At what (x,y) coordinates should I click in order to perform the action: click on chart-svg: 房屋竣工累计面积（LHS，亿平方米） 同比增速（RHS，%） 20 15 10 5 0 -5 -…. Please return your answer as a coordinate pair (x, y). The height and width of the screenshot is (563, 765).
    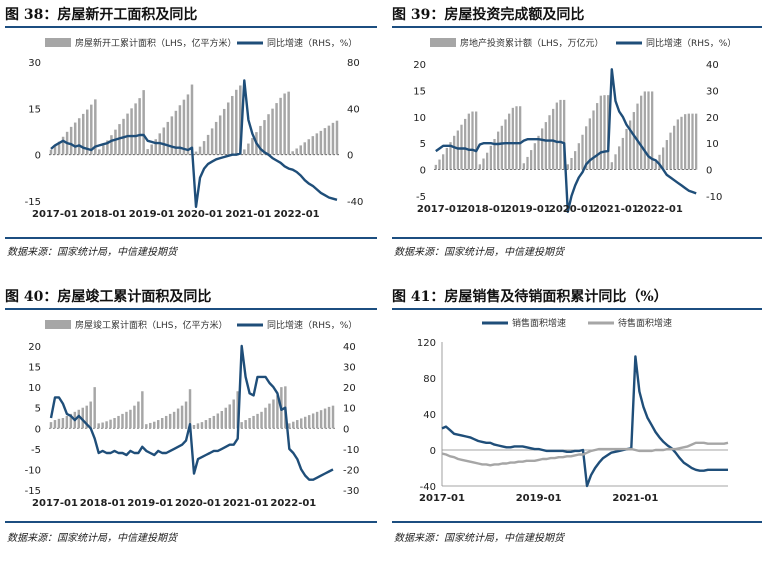
    Looking at the image, I should click on (192, 414).